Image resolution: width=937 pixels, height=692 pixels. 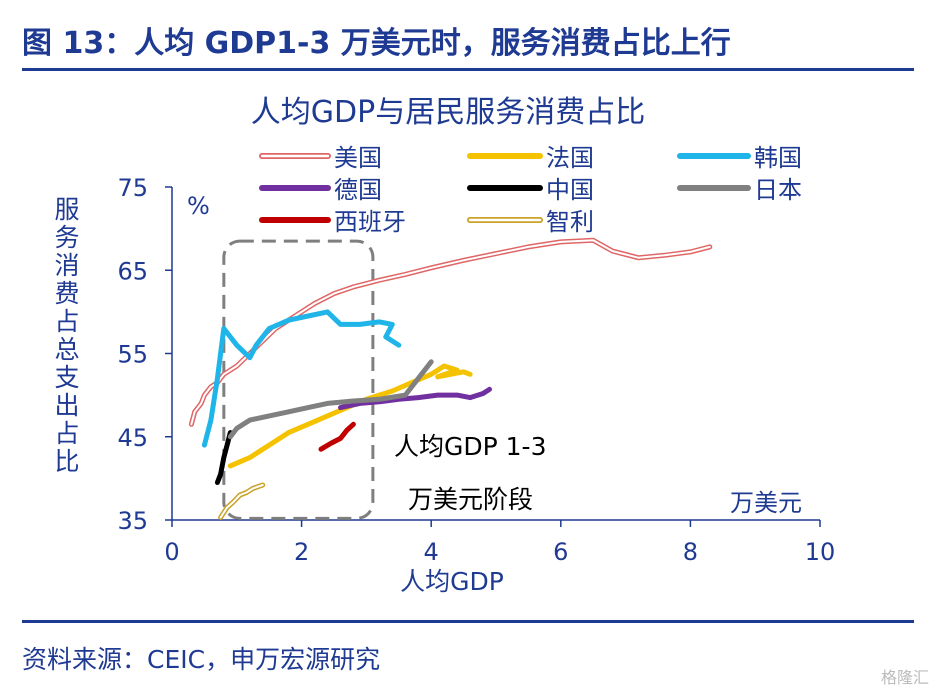 What do you see at coordinates (132, 188) in the screenshot?
I see `y-tick-label: 75` at bounding box center [132, 188].